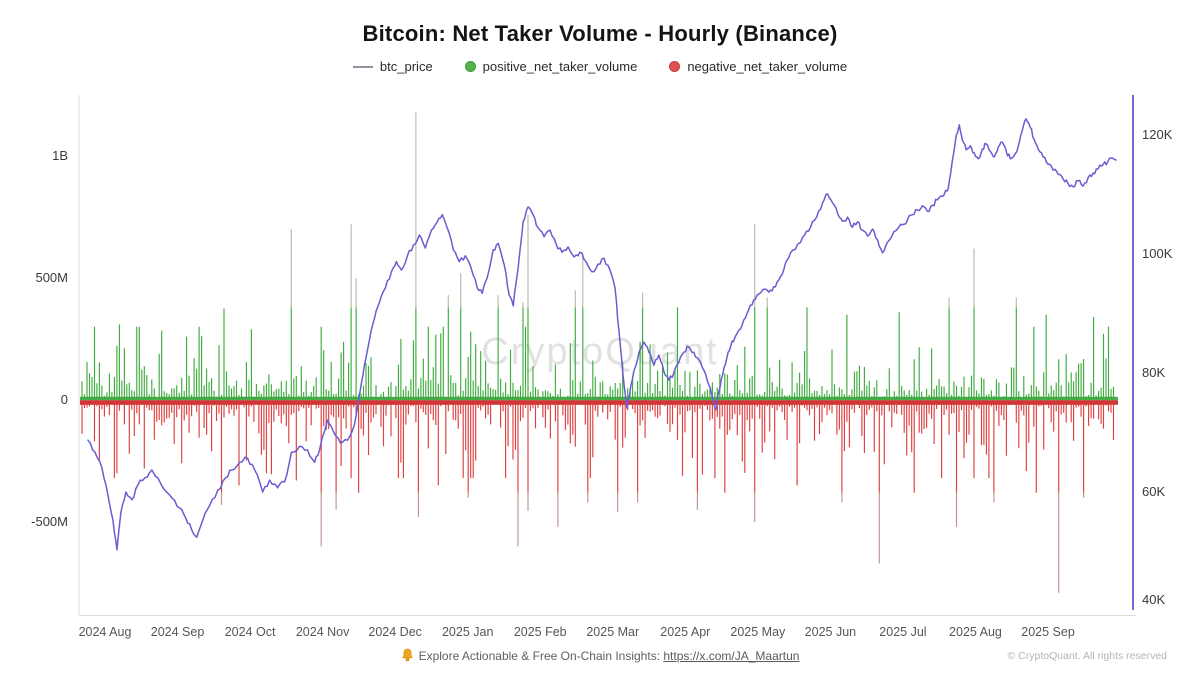 This screenshot has height=675, width=1200. I want to click on right-axis-tick-label: 80K, so click(1154, 372).